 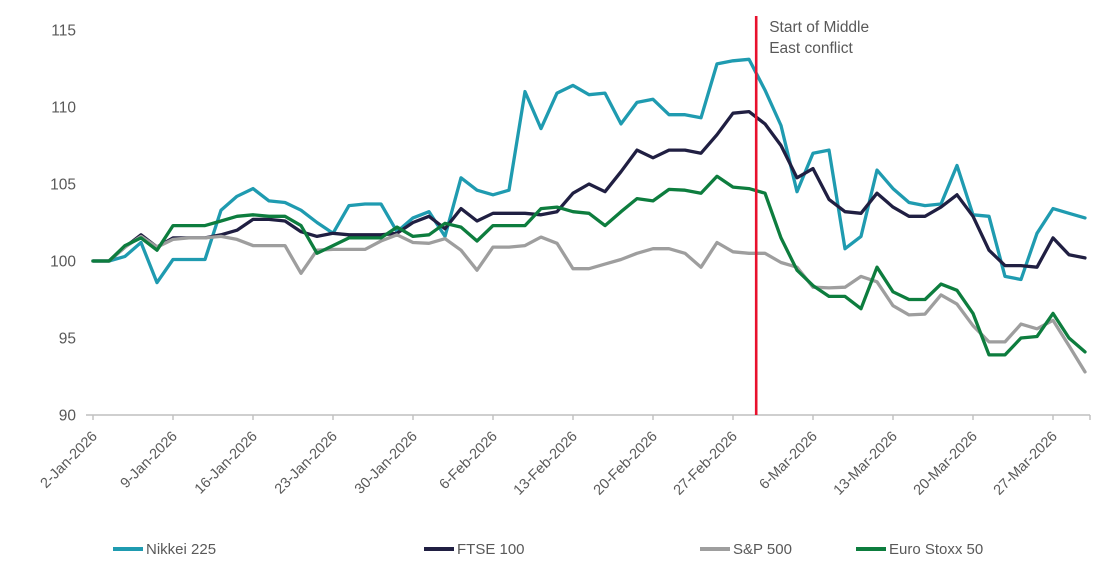 What do you see at coordinates (762, 549) in the screenshot?
I see `legend-label: S&P 500` at bounding box center [762, 549].